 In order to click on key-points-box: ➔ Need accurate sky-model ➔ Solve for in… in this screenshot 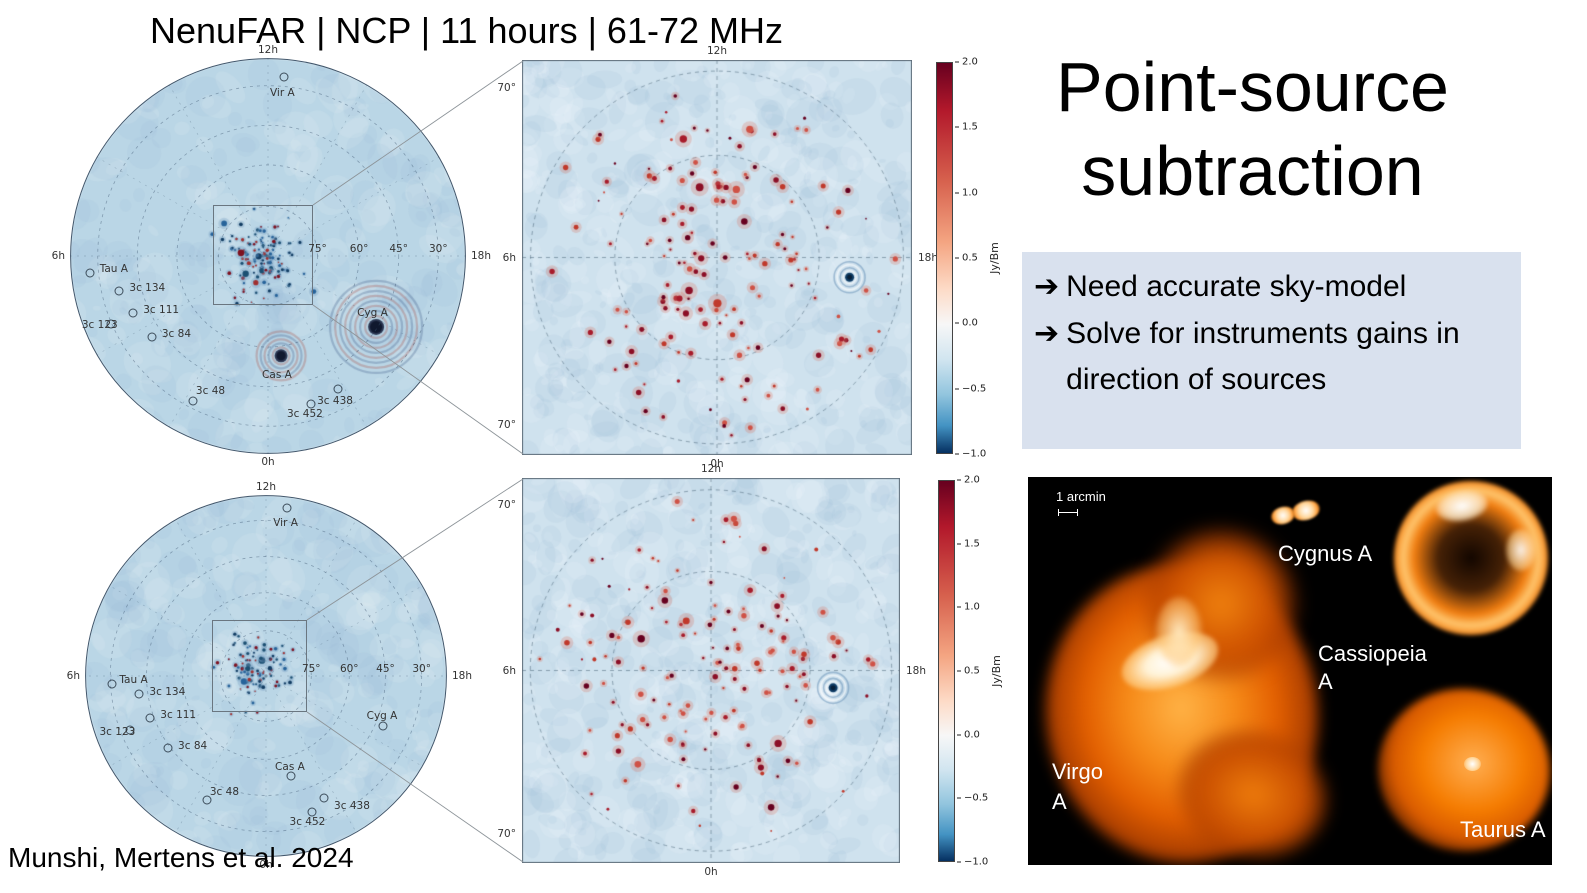, I will do `click(1271, 350)`.